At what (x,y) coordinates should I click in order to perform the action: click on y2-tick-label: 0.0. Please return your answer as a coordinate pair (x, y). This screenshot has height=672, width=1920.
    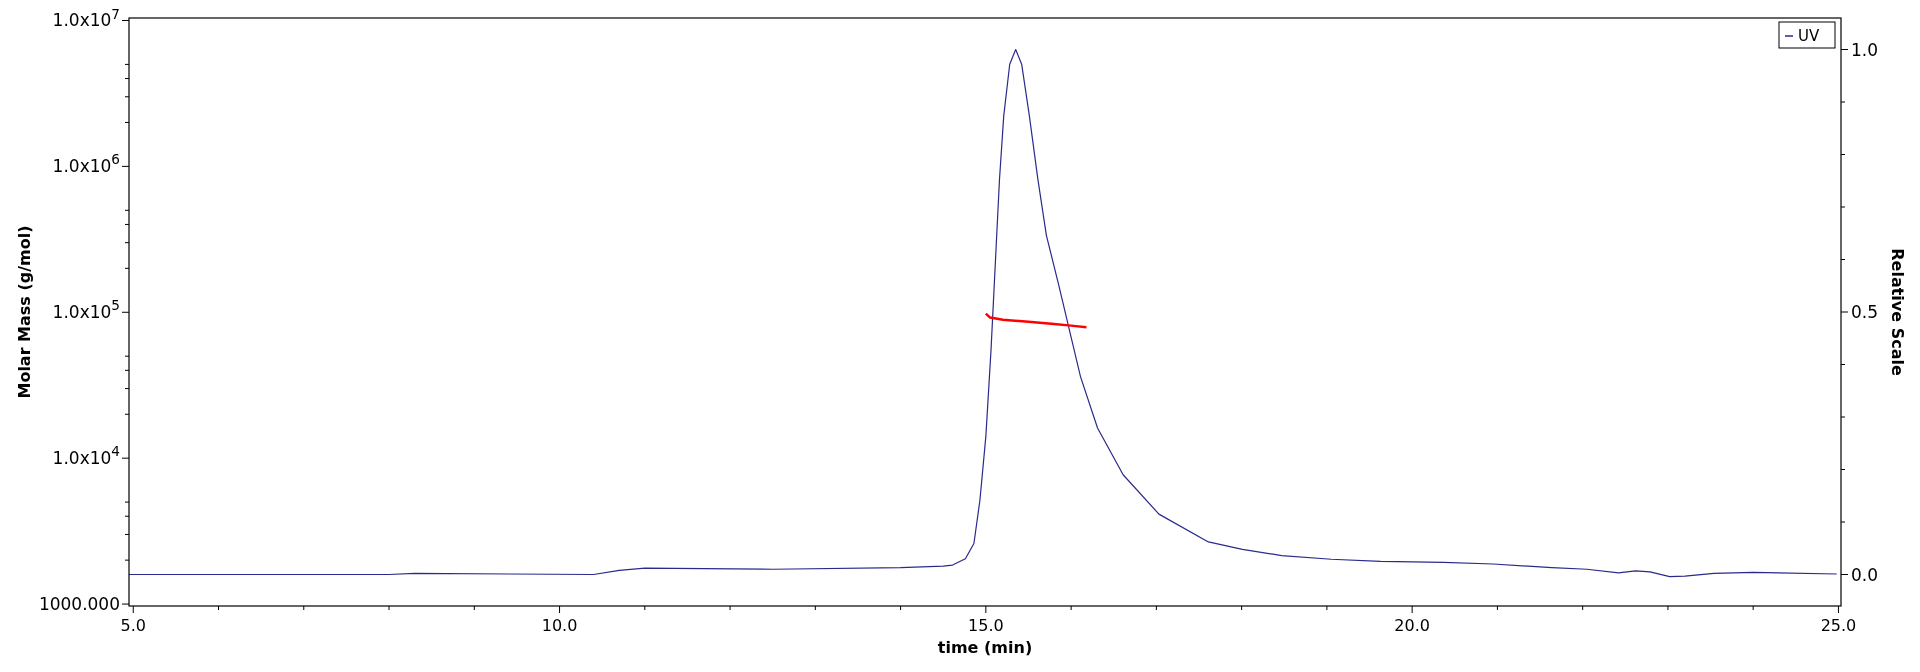
    Looking at the image, I should click on (1865, 574).